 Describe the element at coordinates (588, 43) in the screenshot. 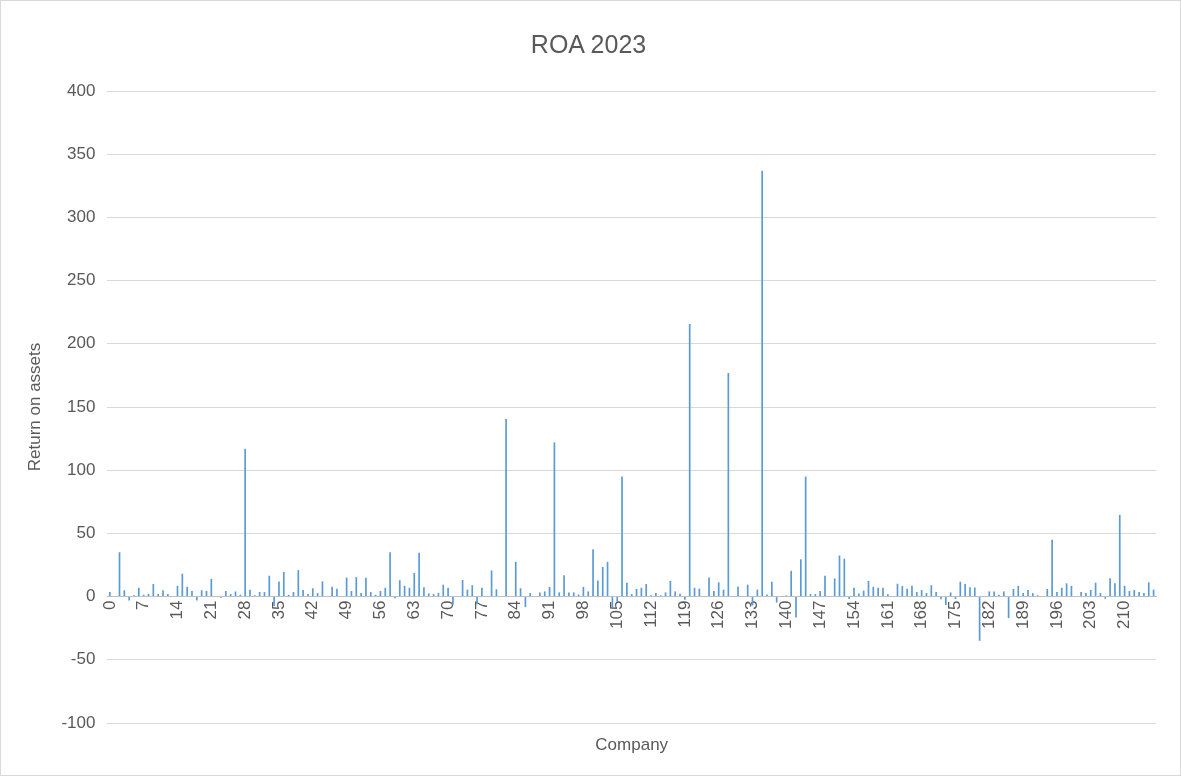

I see `chart-title: ROA 2023` at that location.